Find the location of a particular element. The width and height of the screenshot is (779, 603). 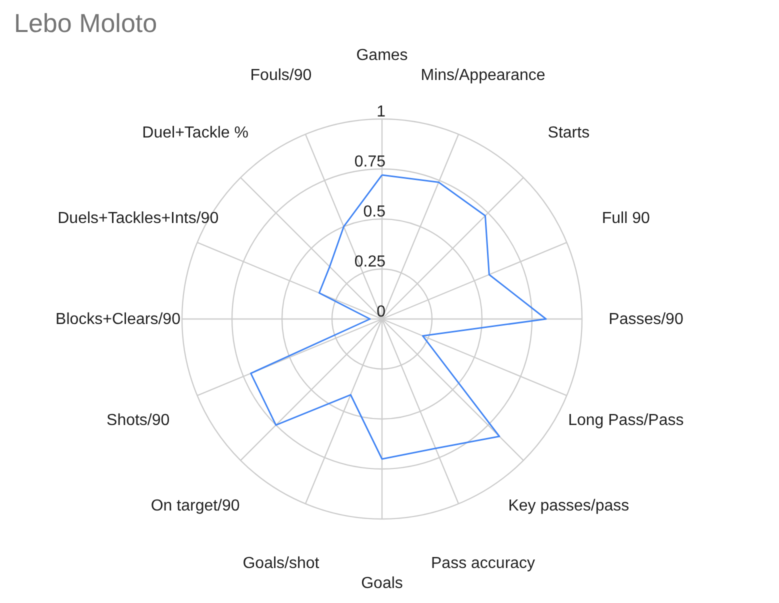

y-tick-label: 0.75 is located at coordinates (370, 162).